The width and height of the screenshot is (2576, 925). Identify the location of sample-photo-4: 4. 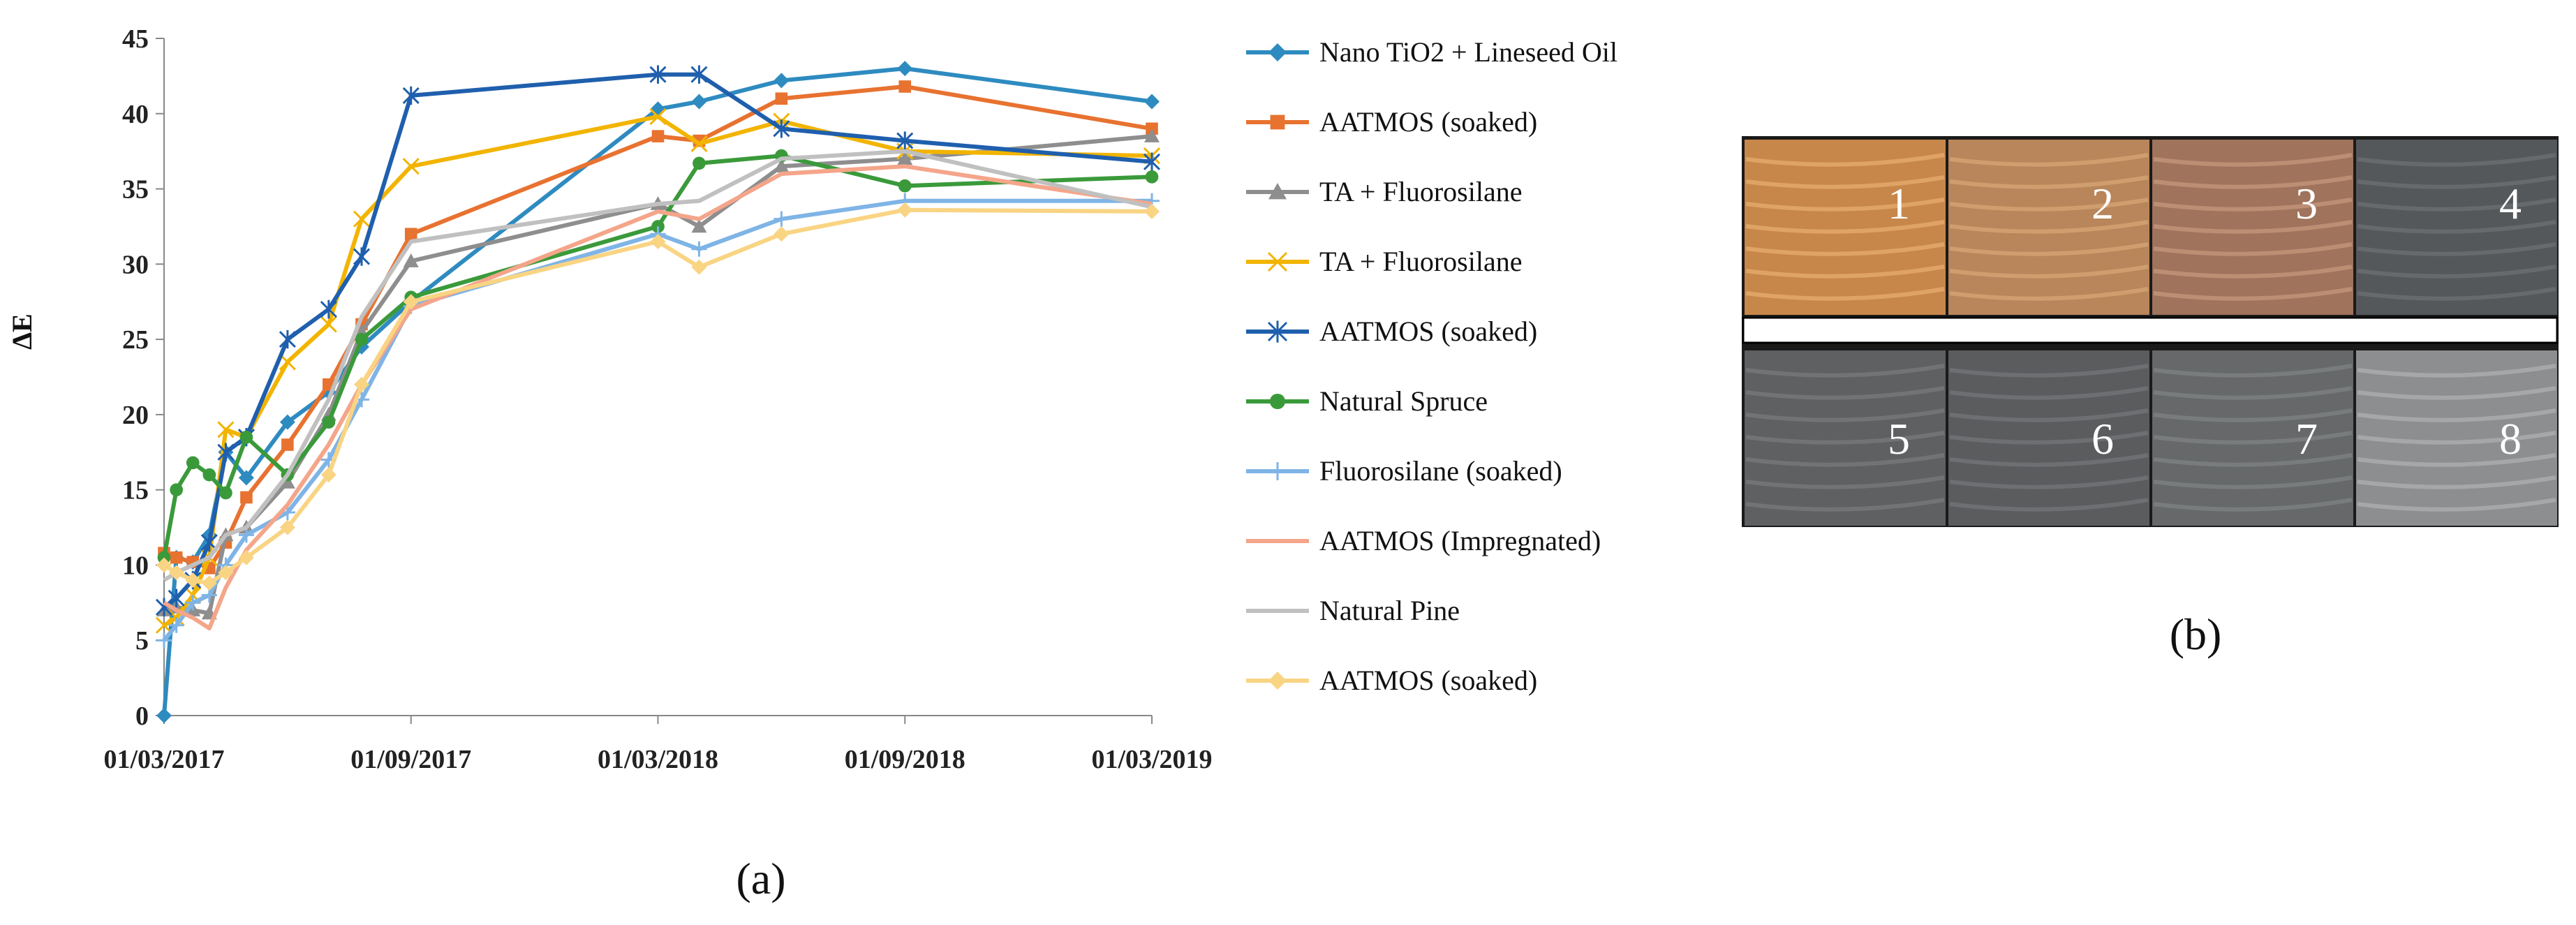
(2456, 227).